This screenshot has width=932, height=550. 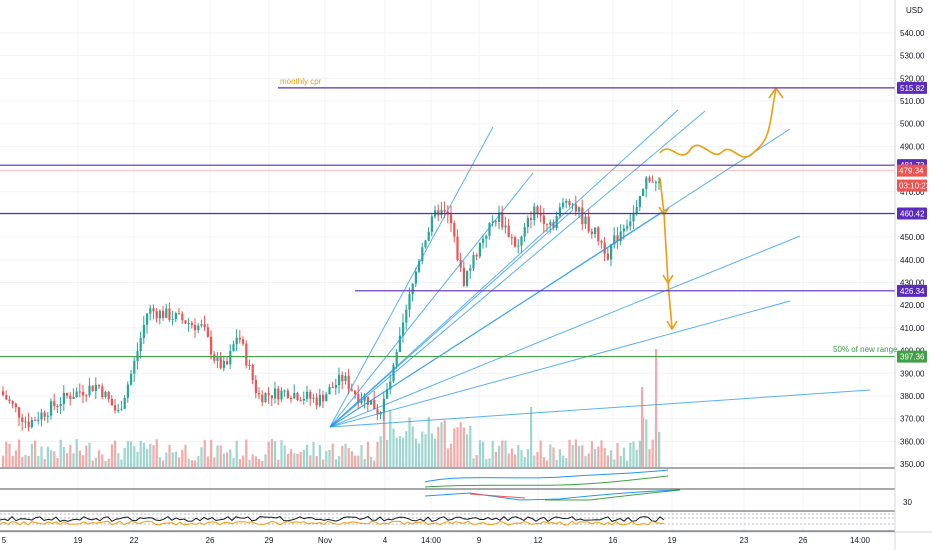 I want to click on y-tick-label: 440.00, so click(x=912, y=260).